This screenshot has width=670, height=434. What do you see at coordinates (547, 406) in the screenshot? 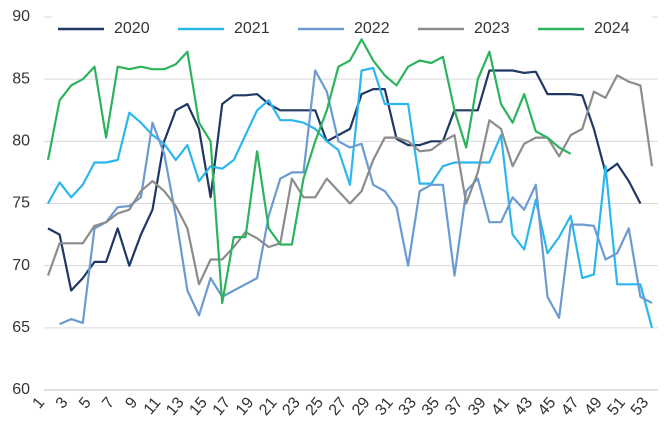
I see `x-tick-label: 45` at bounding box center [547, 406].